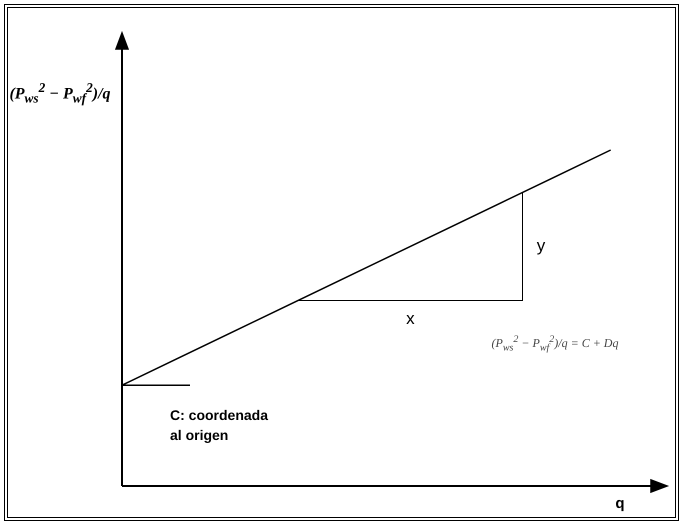  I want to click on annotation: C: coordenada al origen, so click(220, 426).